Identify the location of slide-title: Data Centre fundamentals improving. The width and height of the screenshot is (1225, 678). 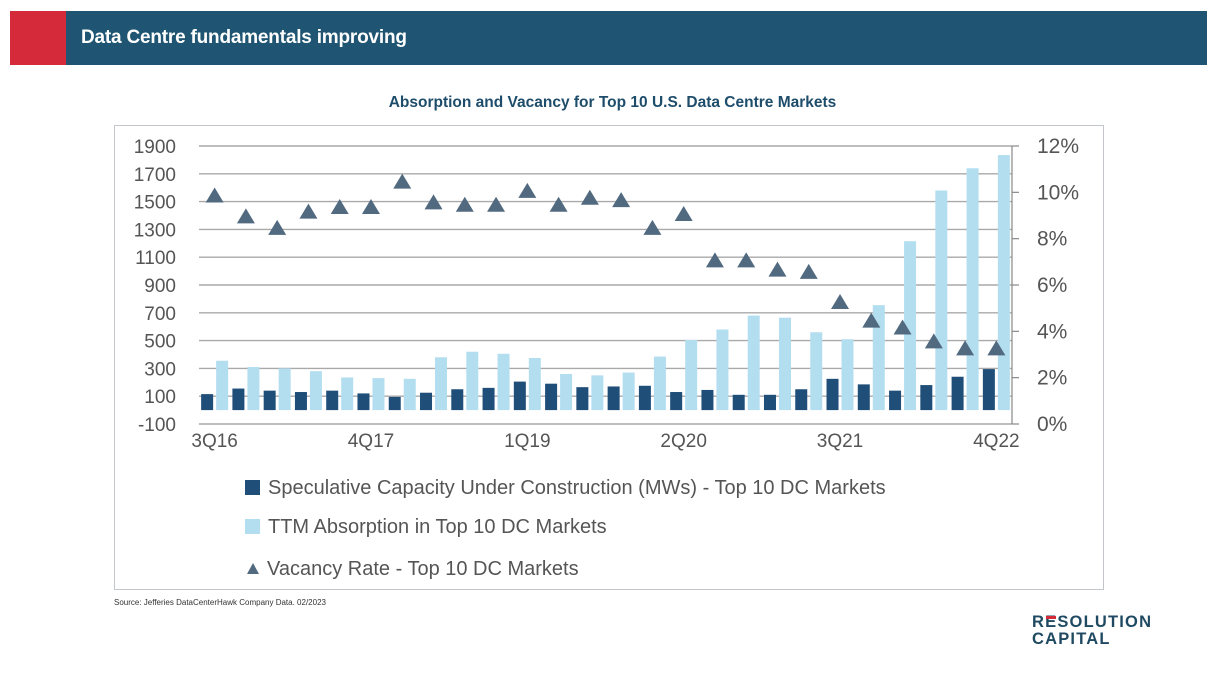
(244, 37).